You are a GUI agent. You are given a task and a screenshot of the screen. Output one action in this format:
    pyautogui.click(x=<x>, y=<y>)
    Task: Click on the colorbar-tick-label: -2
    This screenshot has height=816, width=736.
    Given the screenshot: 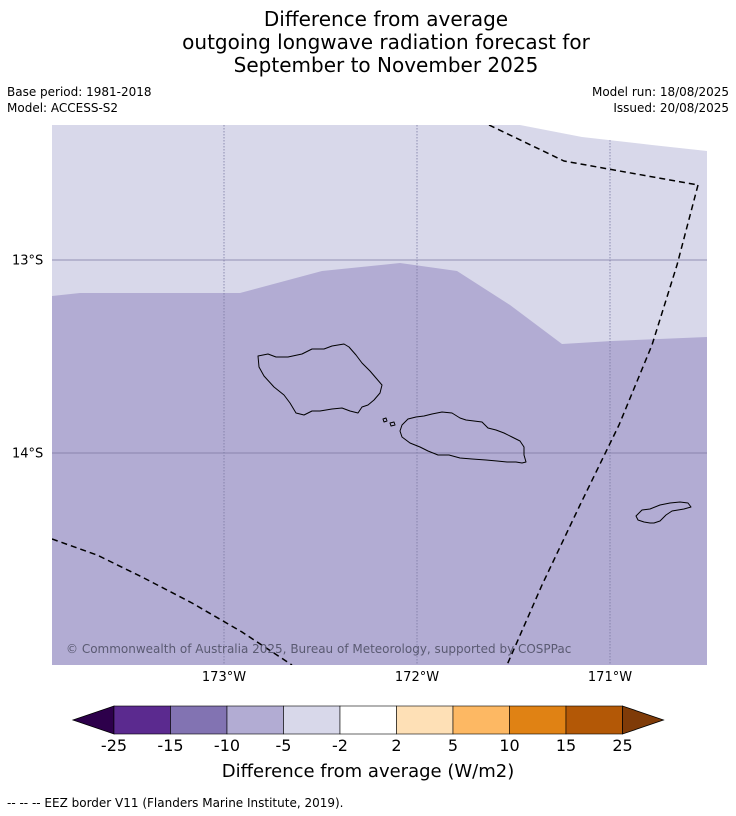 What is the action you would take?
    pyautogui.click(x=340, y=745)
    